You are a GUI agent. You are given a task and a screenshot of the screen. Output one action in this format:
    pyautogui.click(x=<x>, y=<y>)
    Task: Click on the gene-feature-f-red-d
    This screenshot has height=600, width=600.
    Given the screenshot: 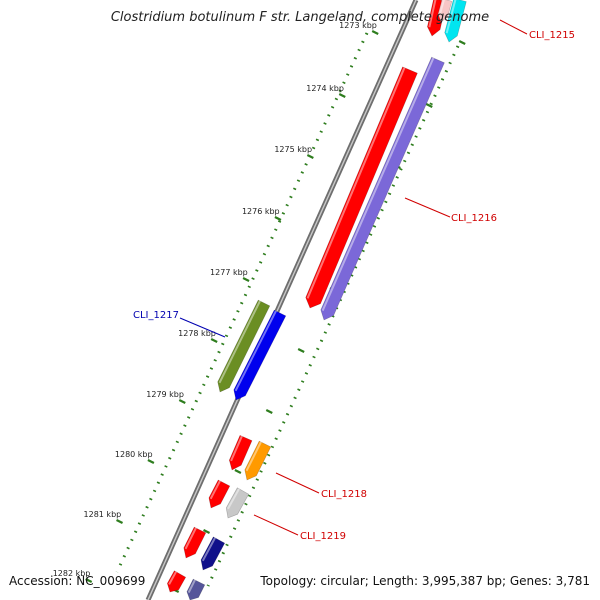 What is the action you would take?
    pyautogui.click(x=176, y=581)
    